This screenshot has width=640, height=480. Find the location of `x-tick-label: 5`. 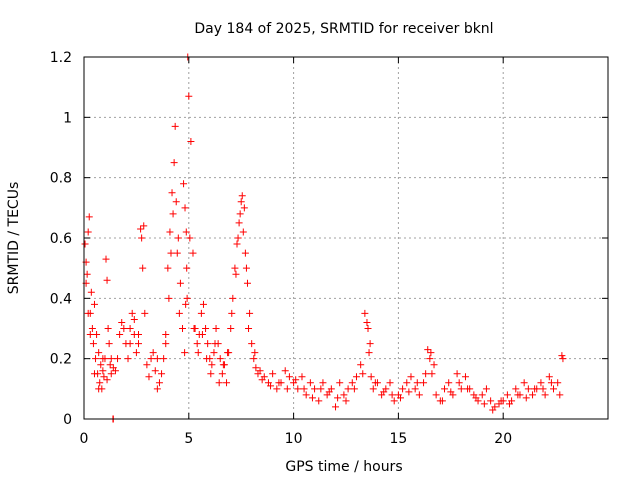

x-tick-label: 5 is located at coordinates (188, 439).